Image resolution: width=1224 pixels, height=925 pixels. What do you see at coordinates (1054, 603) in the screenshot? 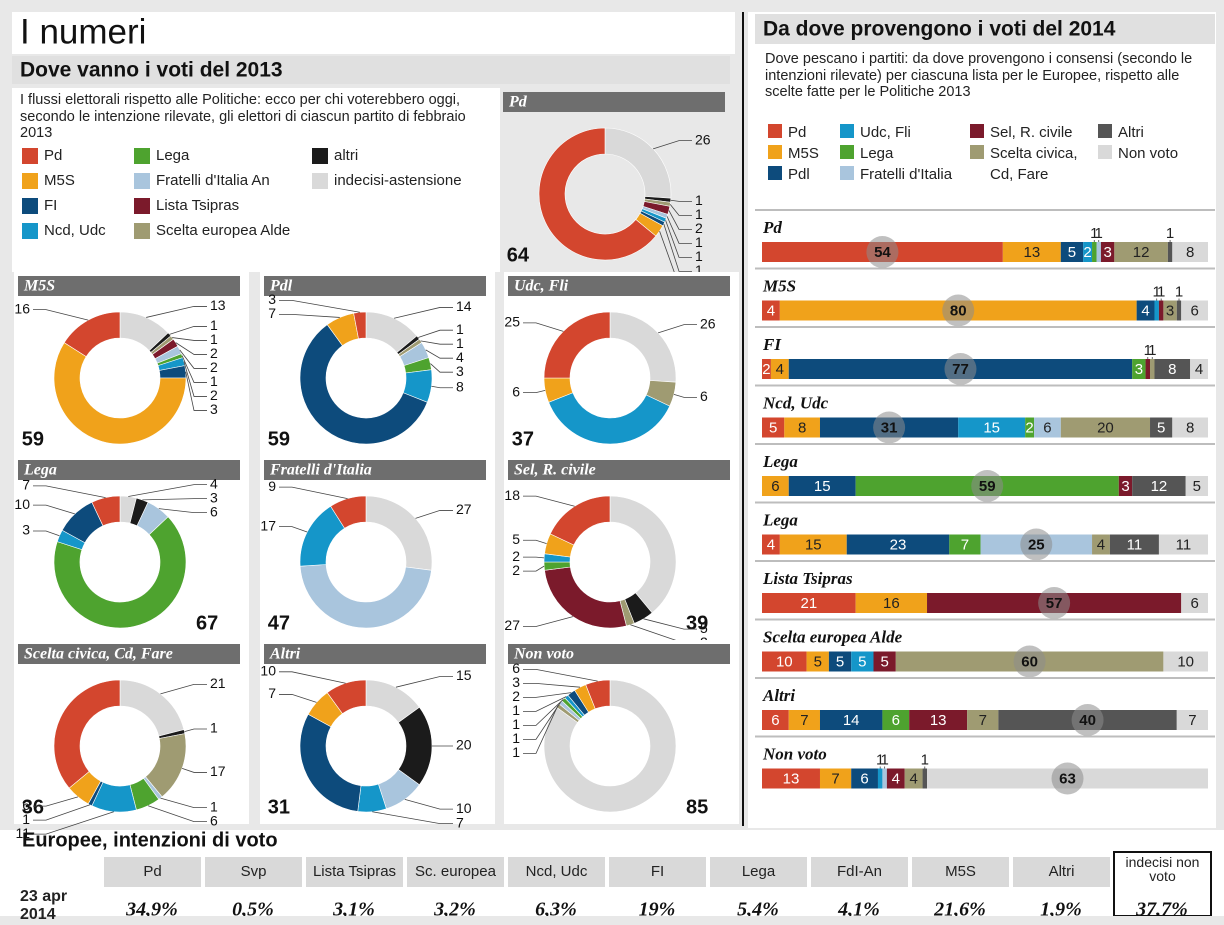
I see `bar-value: 57` at bounding box center [1054, 603].